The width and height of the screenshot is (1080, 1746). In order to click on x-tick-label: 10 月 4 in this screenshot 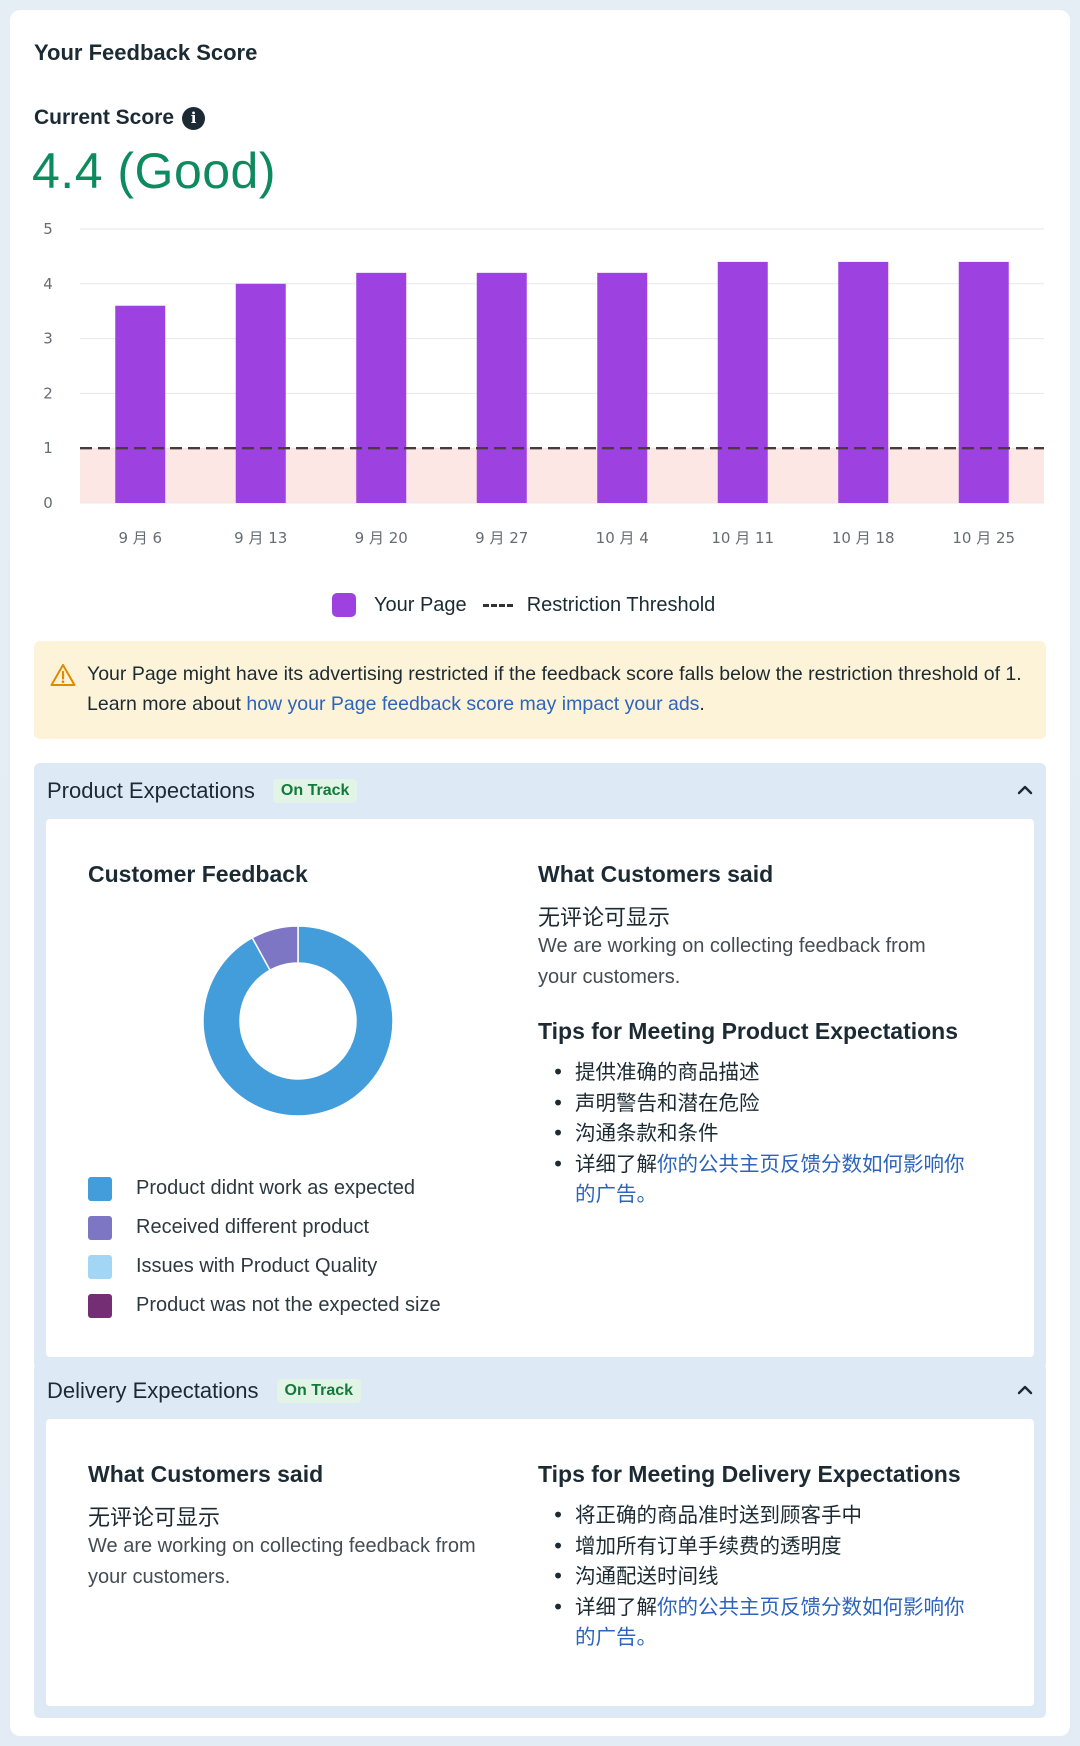, I will do `click(622, 538)`.